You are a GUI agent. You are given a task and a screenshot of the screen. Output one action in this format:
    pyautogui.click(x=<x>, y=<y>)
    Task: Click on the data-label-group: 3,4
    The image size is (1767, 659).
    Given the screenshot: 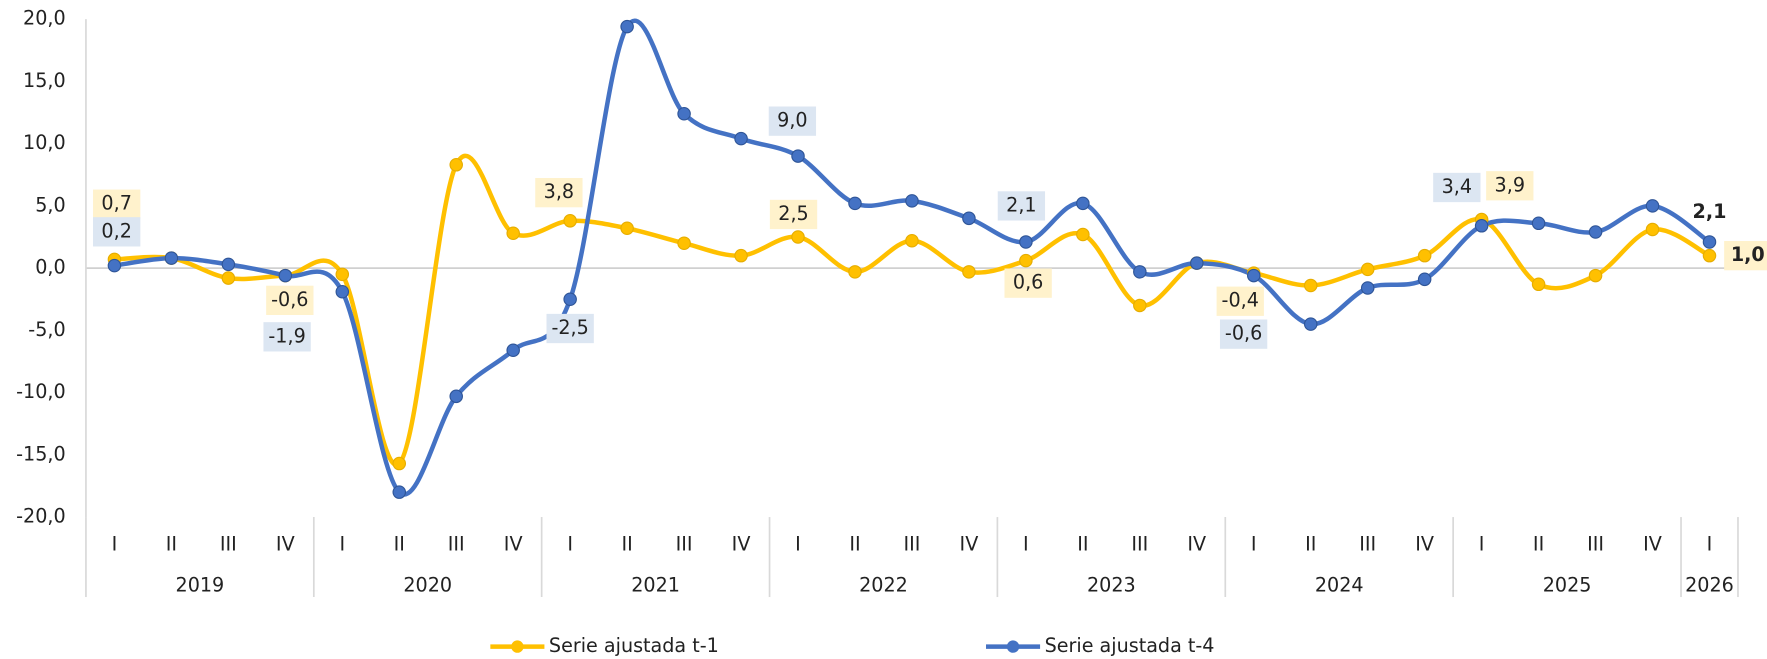 What is the action you would take?
    pyautogui.click(x=1457, y=187)
    